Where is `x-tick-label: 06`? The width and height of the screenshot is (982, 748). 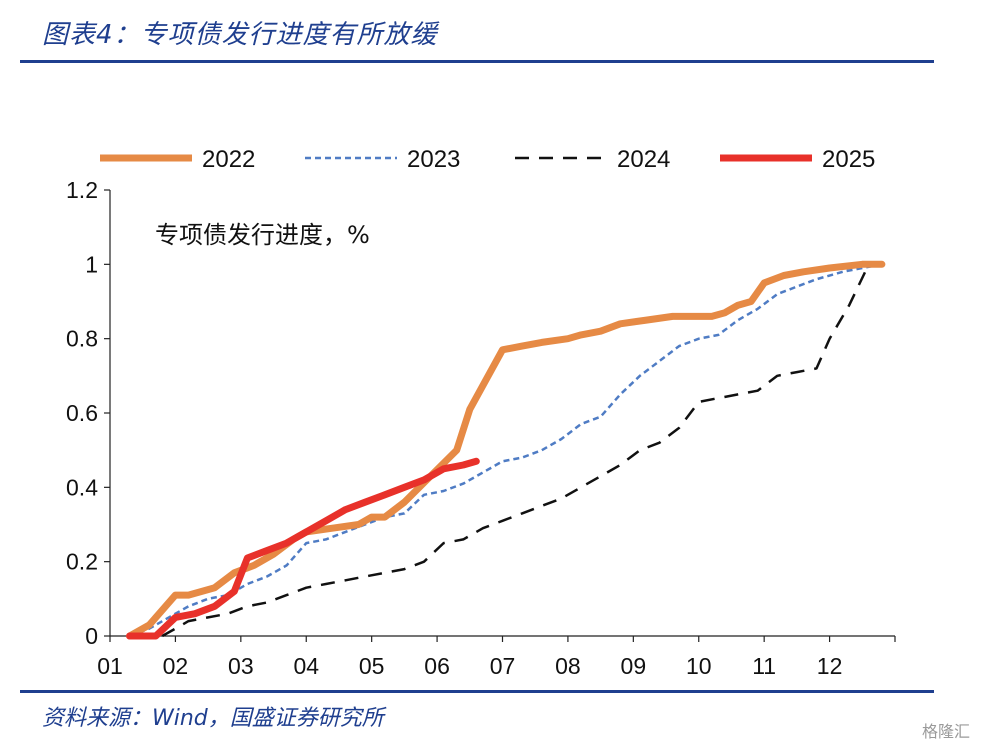
x-tick-label: 06 is located at coordinates (437, 666).